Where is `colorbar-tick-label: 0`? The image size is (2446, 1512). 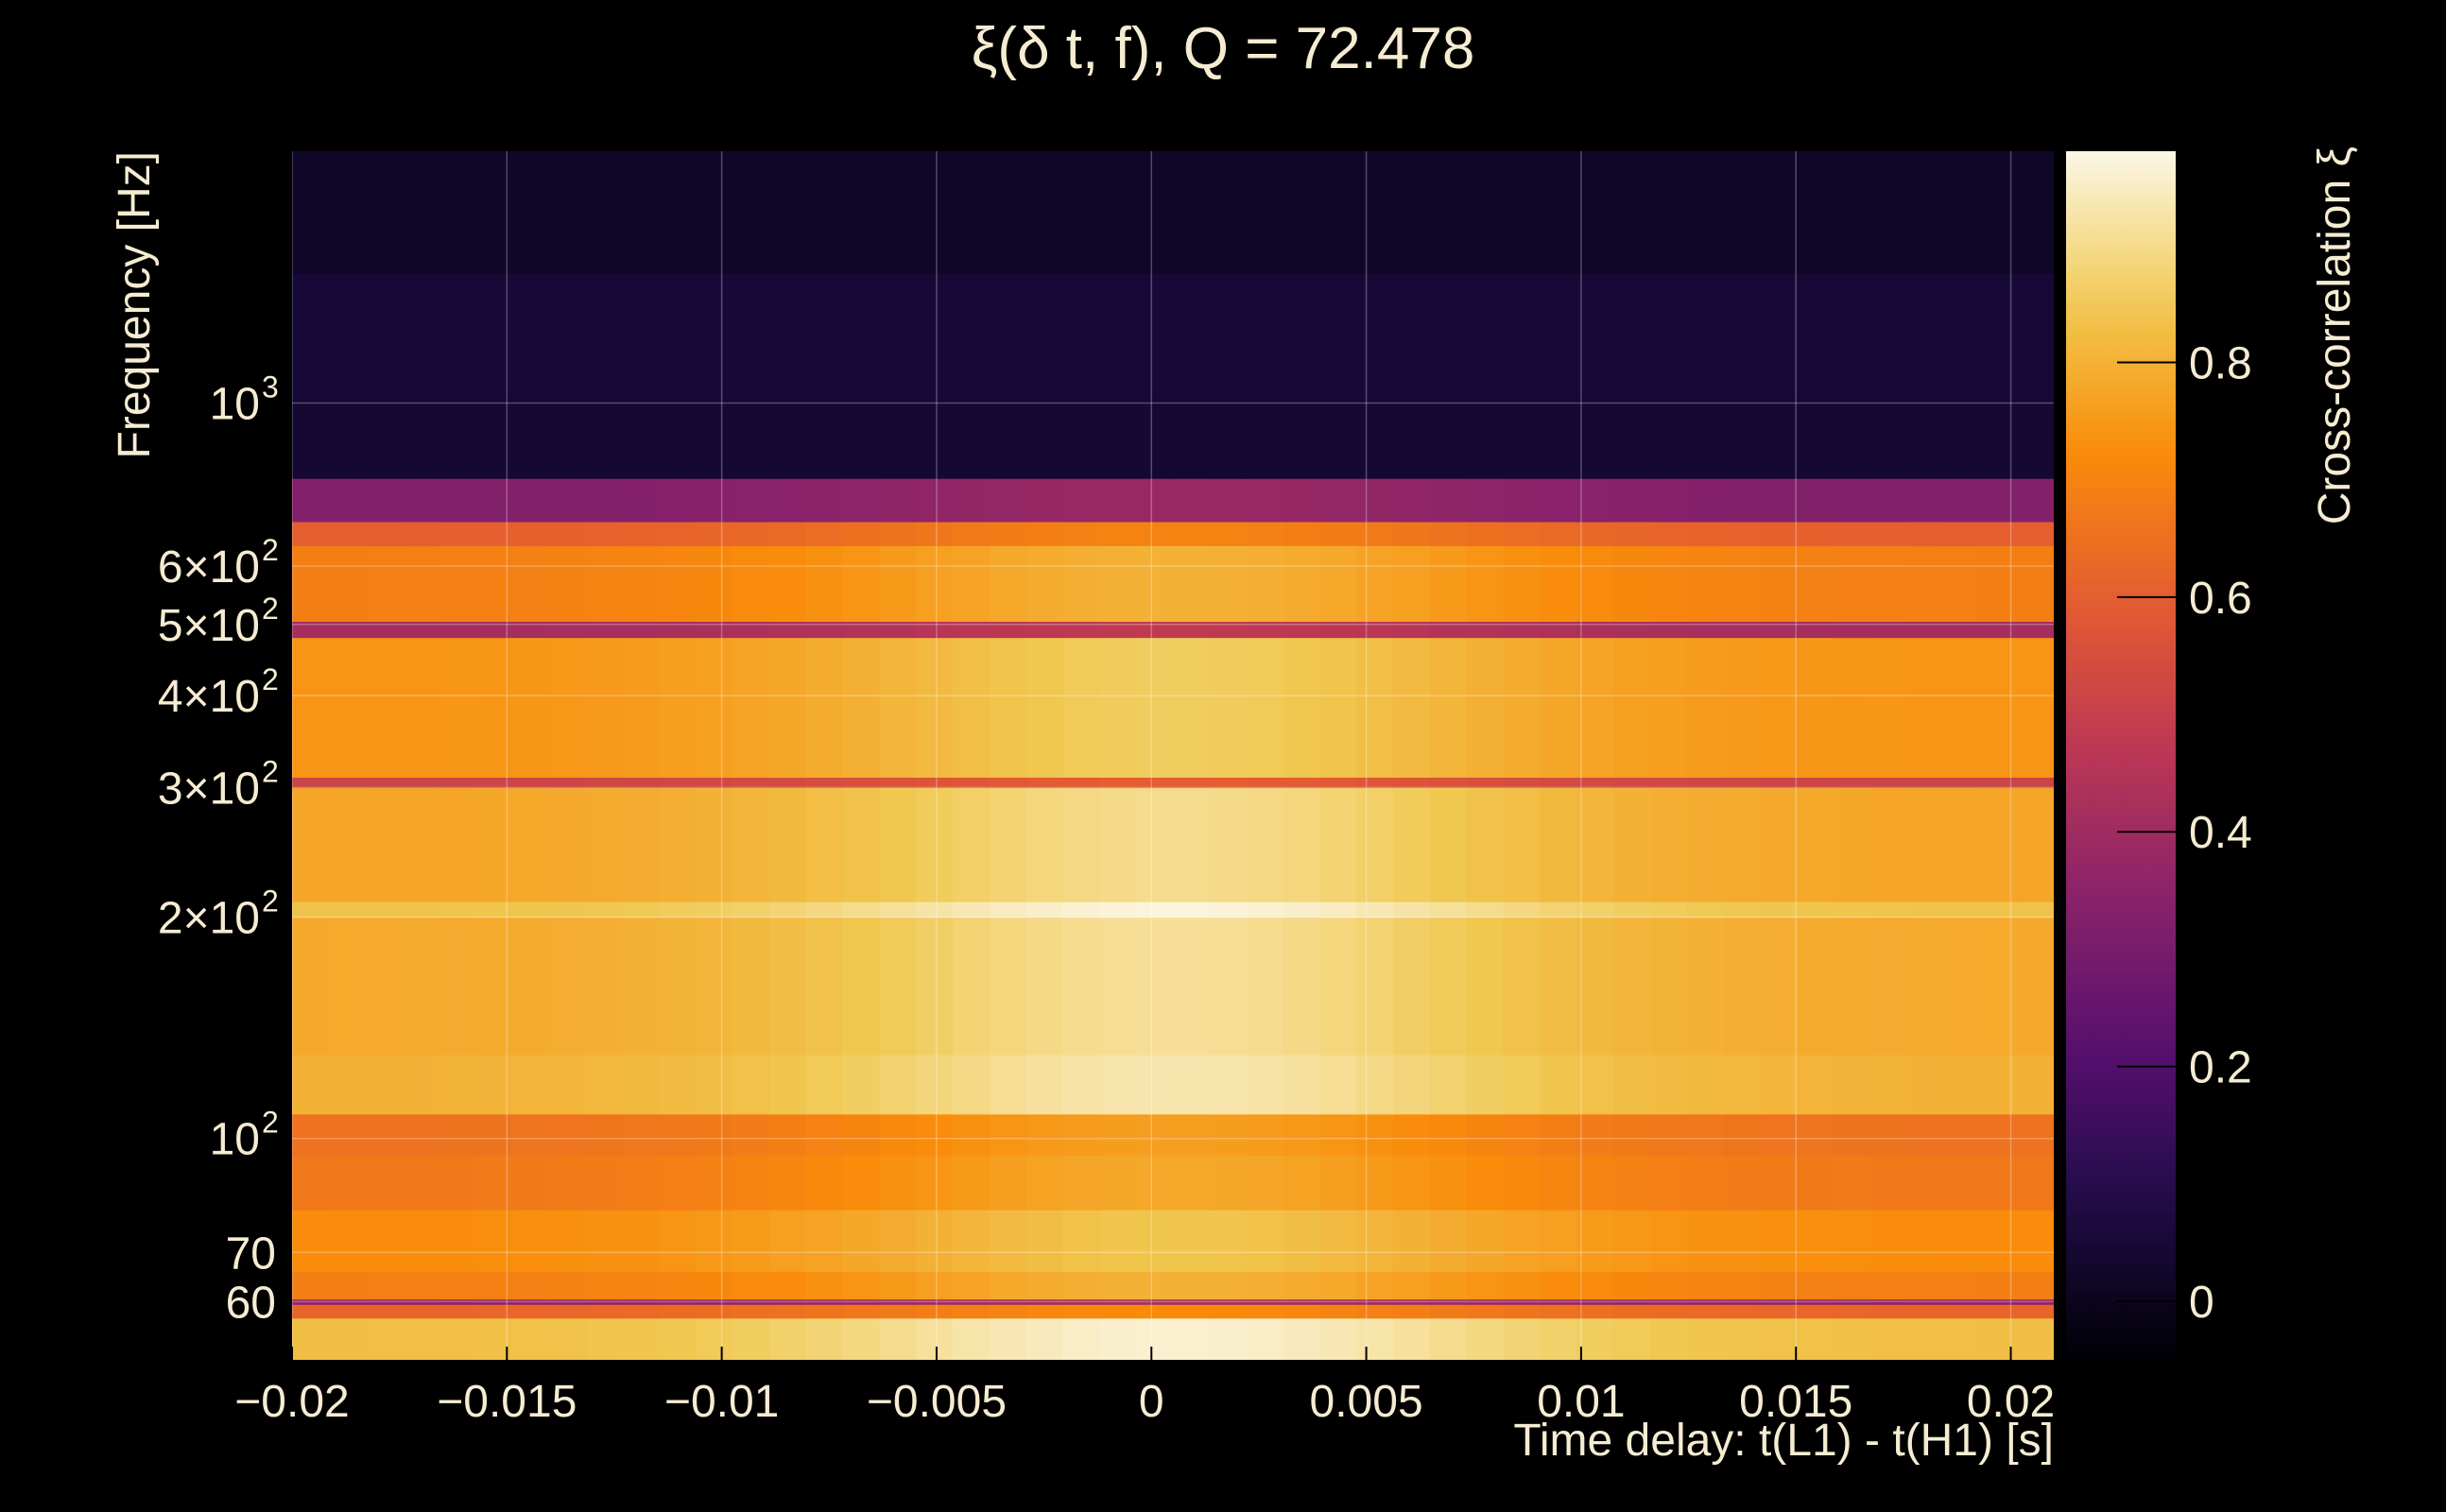
colorbar-tick-label: 0 is located at coordinates (2201, 1303).